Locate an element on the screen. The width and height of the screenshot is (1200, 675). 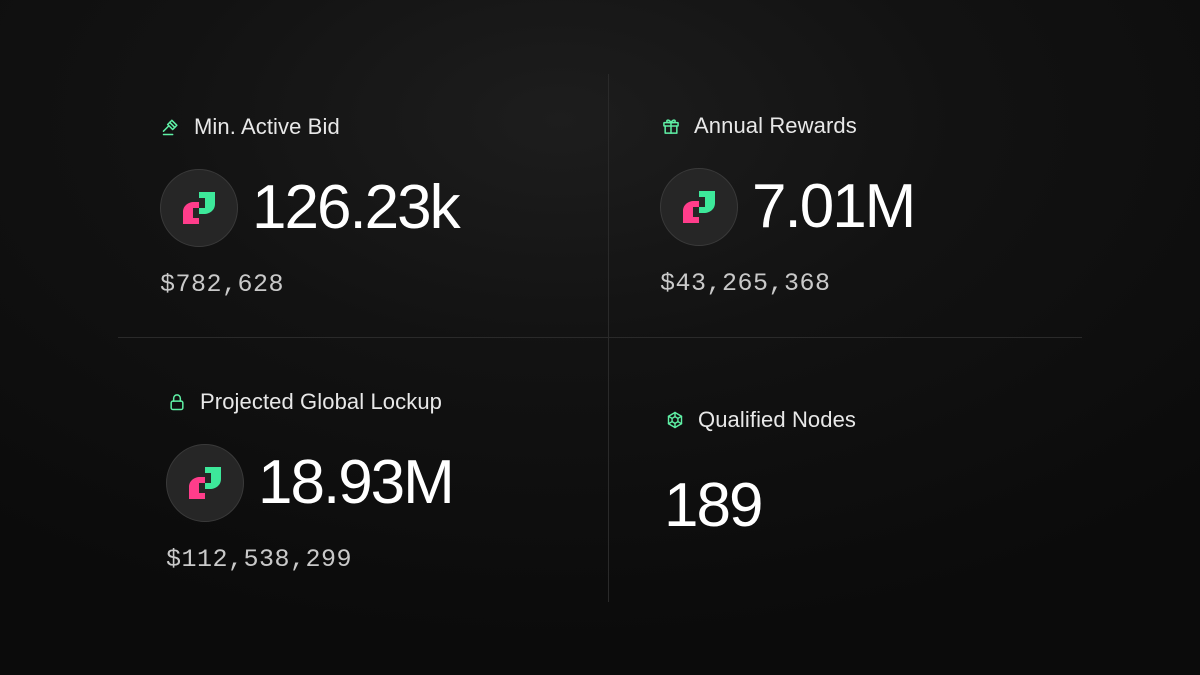
stat-label: Projected Global Lockup is located at coordinates (321, 401).